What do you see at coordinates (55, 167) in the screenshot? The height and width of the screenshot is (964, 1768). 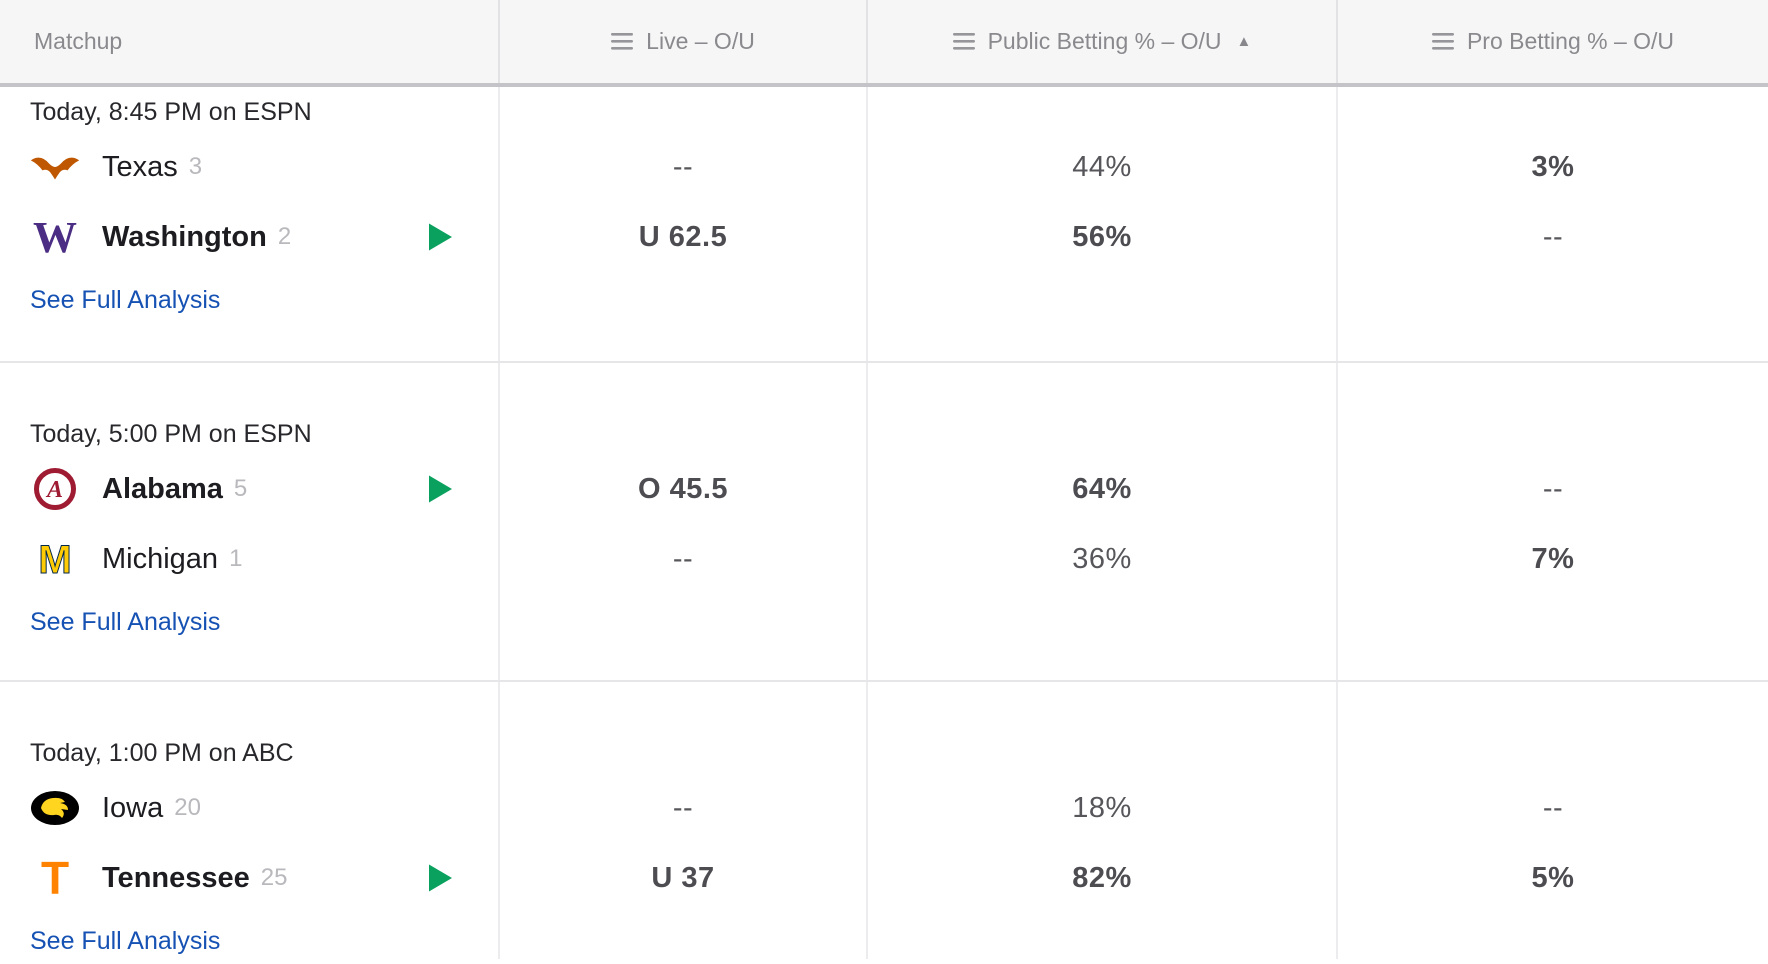 I see `texas-longhorns-logo` at bounding box center [55, 167].